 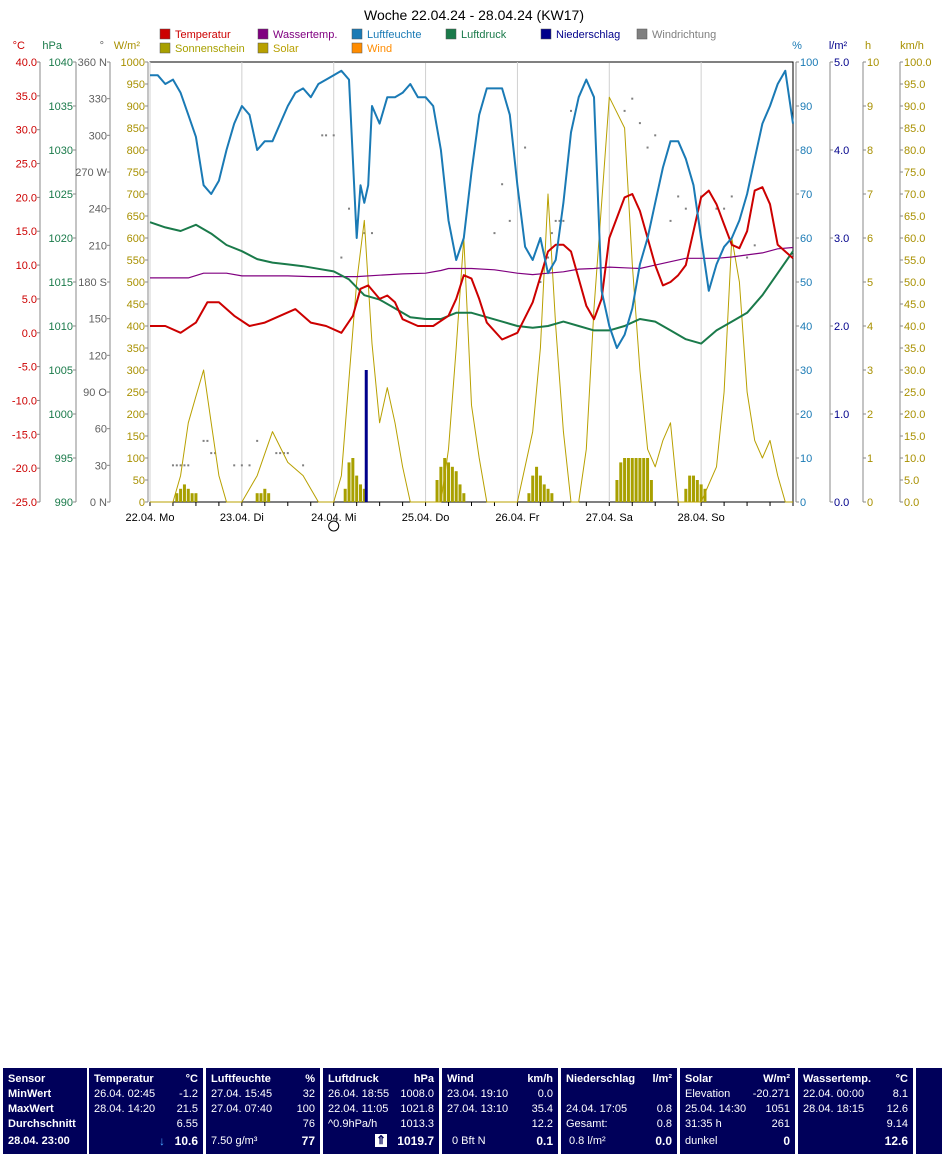 I want to click on pressure-axis-tick-label: 1040, so click(x=61, y=63).